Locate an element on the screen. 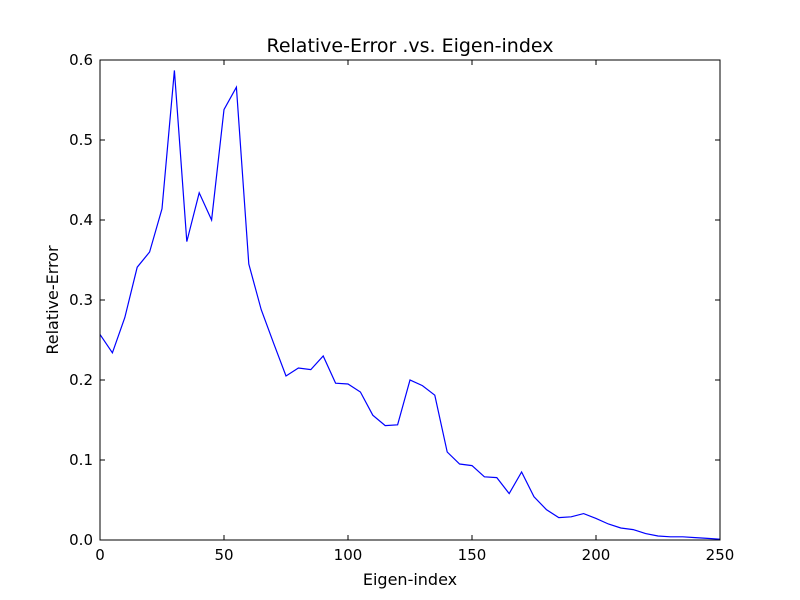 This screenshot has height=600, width=800. y-axis-label: Relative-Error is located at coordinates (52, 300).